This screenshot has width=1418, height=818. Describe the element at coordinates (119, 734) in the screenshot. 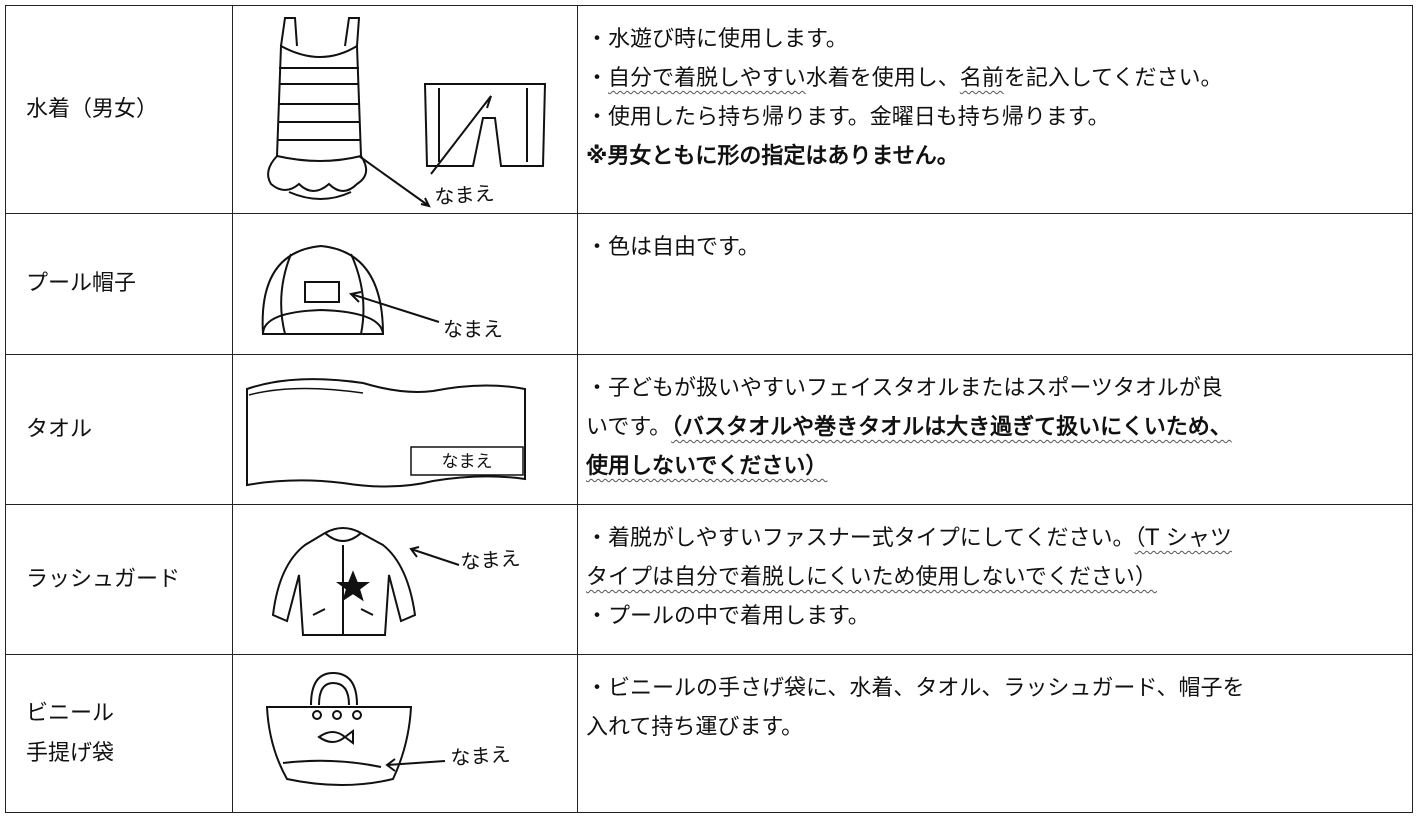

I see `item-cell: ビニール 手提げ袋` at that location.